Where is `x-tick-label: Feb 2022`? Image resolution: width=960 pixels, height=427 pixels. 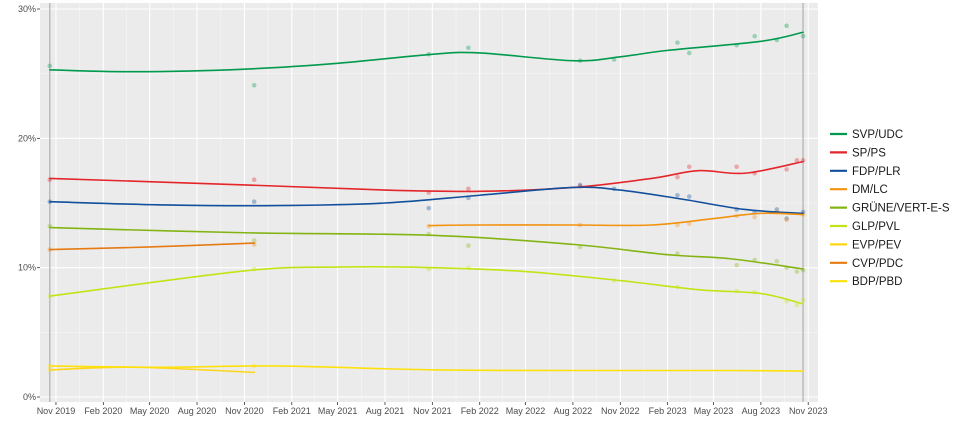
x-tick-label: Feb 2022 is located at coordinates (480, 411).